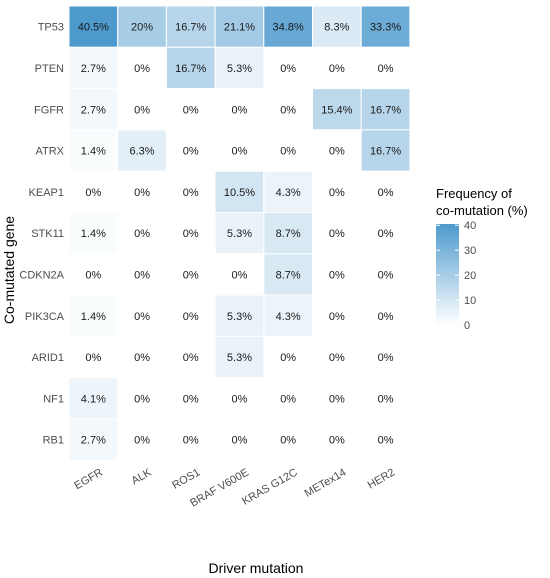 This screenshot has width=550, height=578. I want to click on cell-value-label: 33.3%, so click(385, 28).